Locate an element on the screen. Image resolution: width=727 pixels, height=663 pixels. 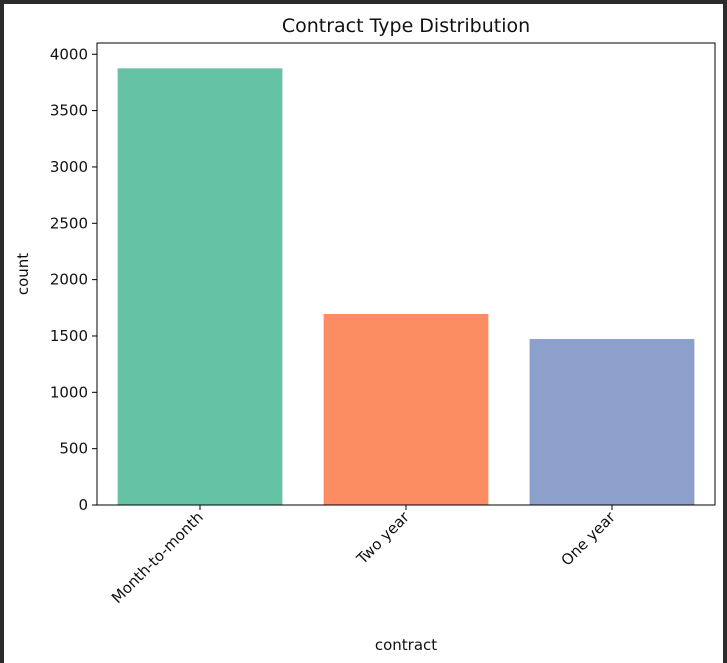
x-tick-label: Two year is located at coordinates (382, 538).